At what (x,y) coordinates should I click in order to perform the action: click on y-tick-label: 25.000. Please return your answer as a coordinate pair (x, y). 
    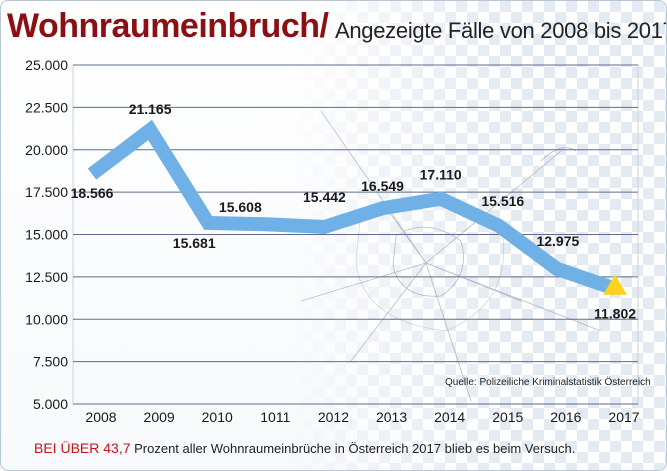
    Looking at the image, I should click on (46, 65).